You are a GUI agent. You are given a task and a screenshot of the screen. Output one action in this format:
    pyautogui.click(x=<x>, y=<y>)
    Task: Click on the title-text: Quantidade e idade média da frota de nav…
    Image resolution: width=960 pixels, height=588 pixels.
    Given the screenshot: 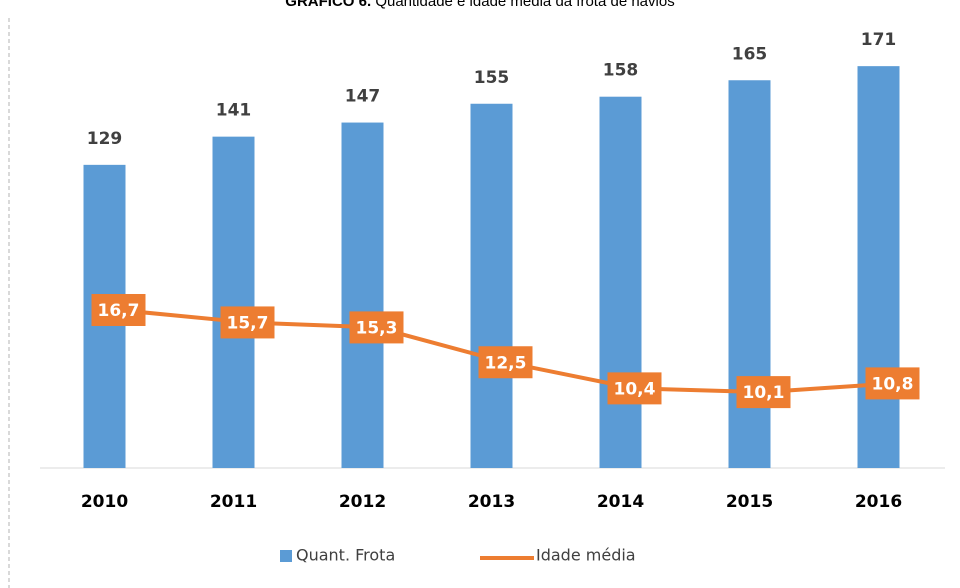 What is the action you would take?
    pyautogui.click(x=524, y=5)
    